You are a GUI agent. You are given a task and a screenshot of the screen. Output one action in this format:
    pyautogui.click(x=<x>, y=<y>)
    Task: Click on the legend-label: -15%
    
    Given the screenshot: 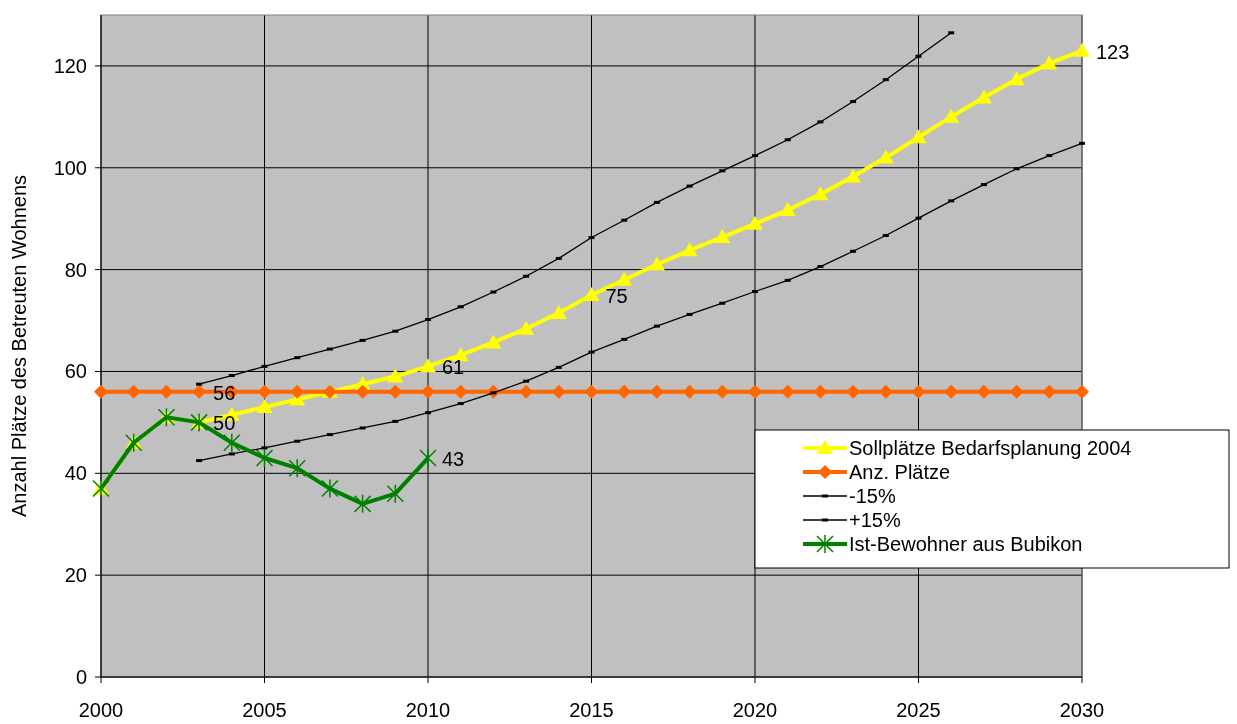 What is the action you would take?
    pyautogui.click(x=872, y=496)
    